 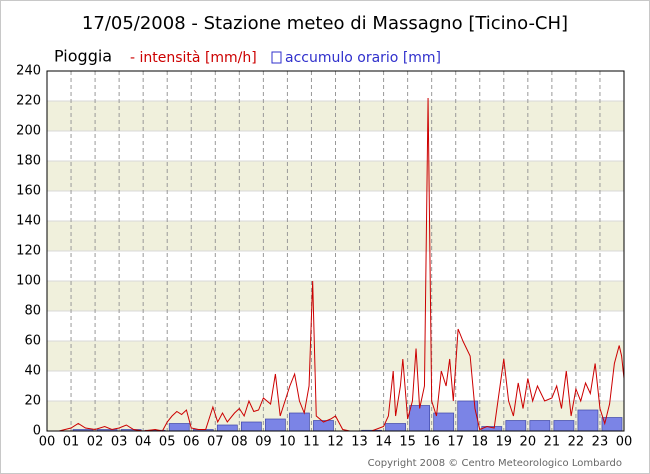 I want to click on legend-swatch, so click(x=276, y=57).